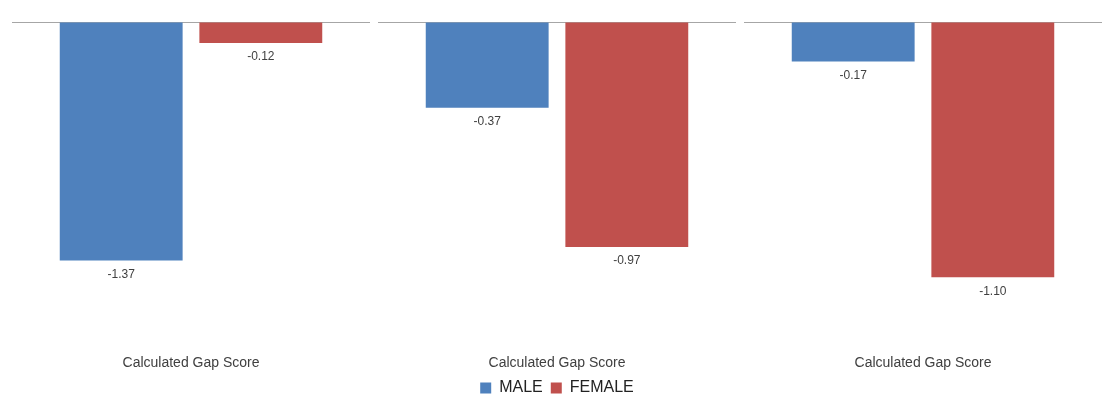 The image size is (1115, 415). I want to click on data-label: -0.97, so click(627, 260).